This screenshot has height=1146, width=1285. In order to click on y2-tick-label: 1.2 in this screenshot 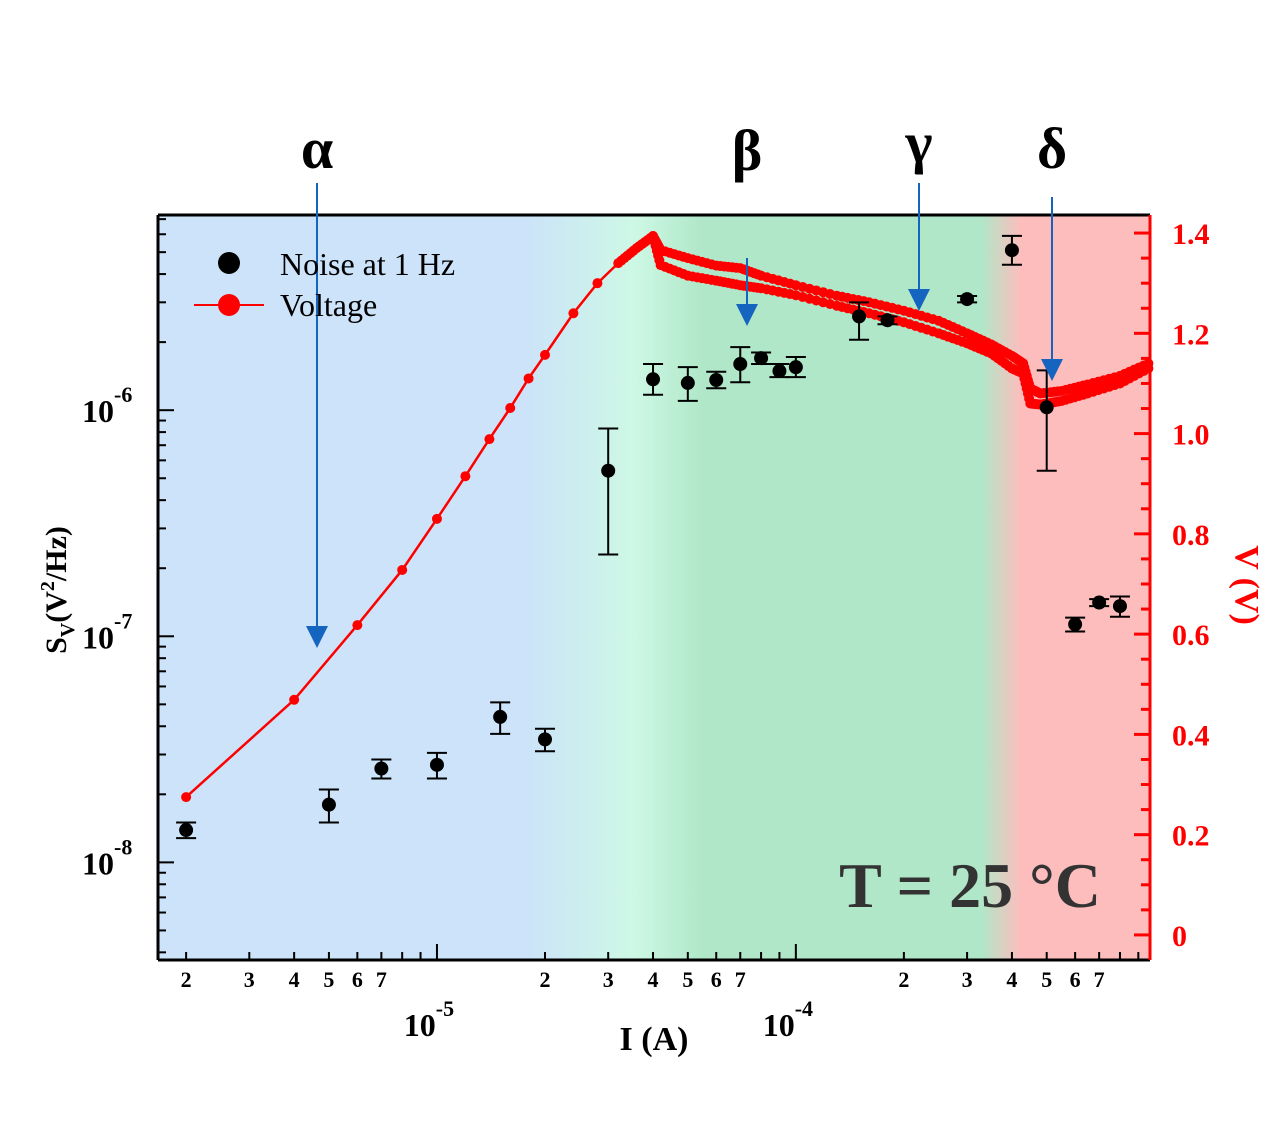, I will do `click(1191, 334)`.